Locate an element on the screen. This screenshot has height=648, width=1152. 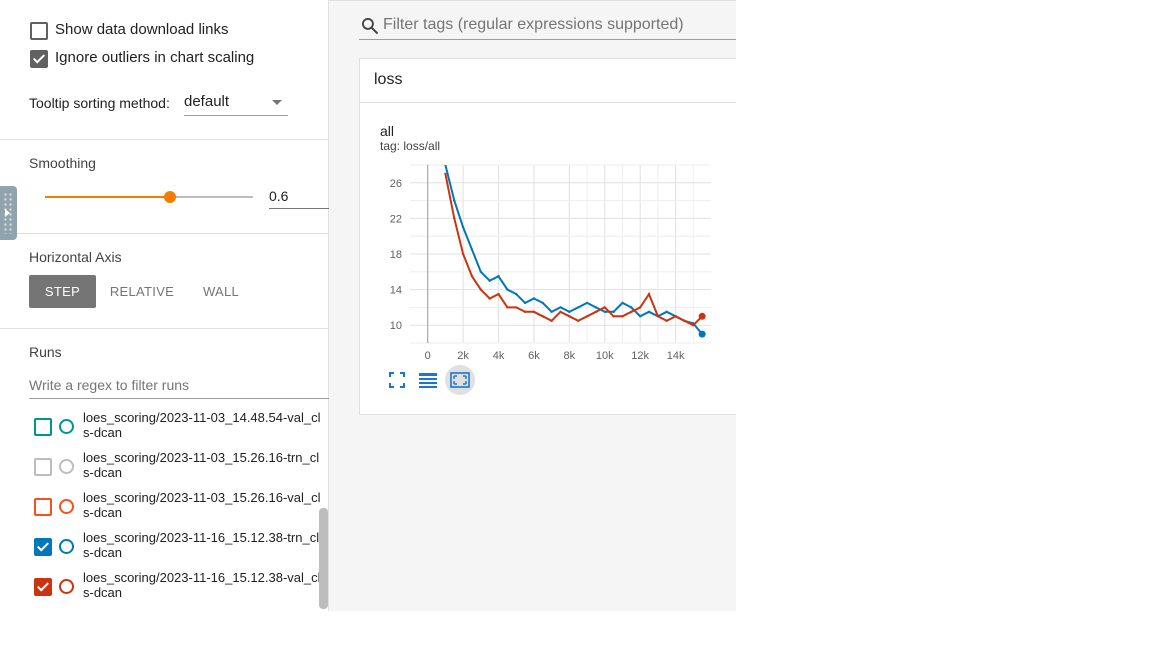
runs-scrollbar is located at coordinates (323, 558).